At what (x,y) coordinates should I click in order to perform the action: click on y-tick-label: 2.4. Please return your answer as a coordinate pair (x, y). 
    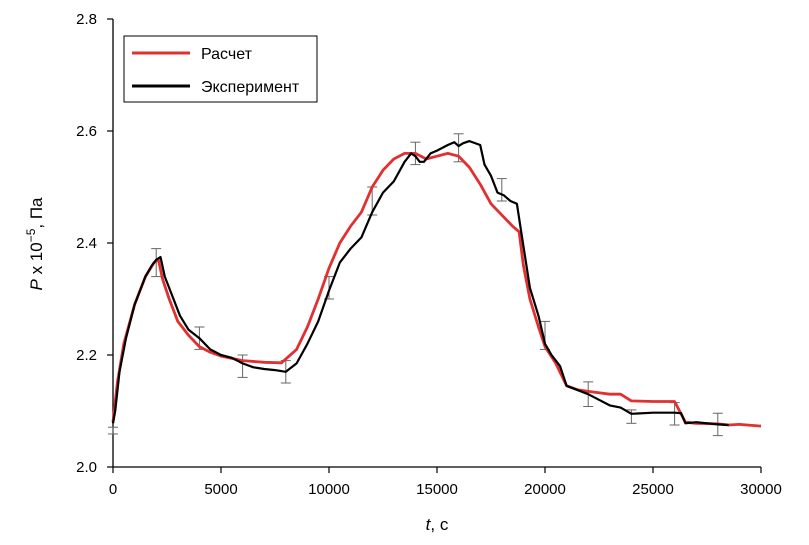
    Looking at the image, I should click on (86, 243).